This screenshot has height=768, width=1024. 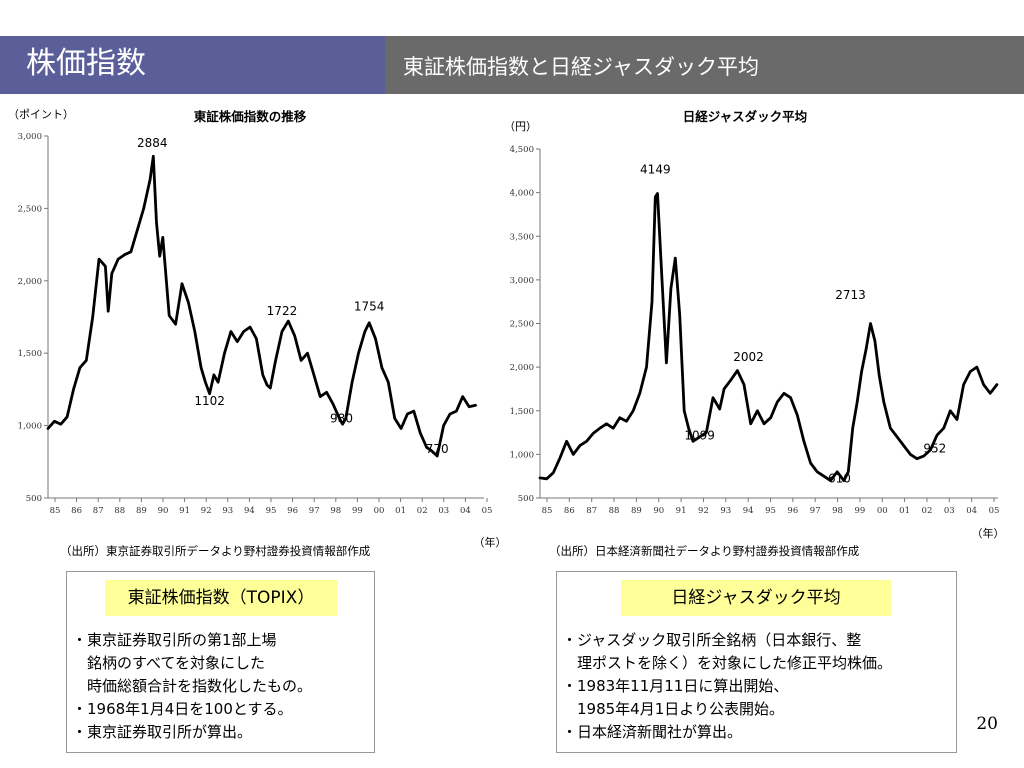 I want to click on list-item: ・東京証券取引所の第1部上場, so click(x=174, y=640).